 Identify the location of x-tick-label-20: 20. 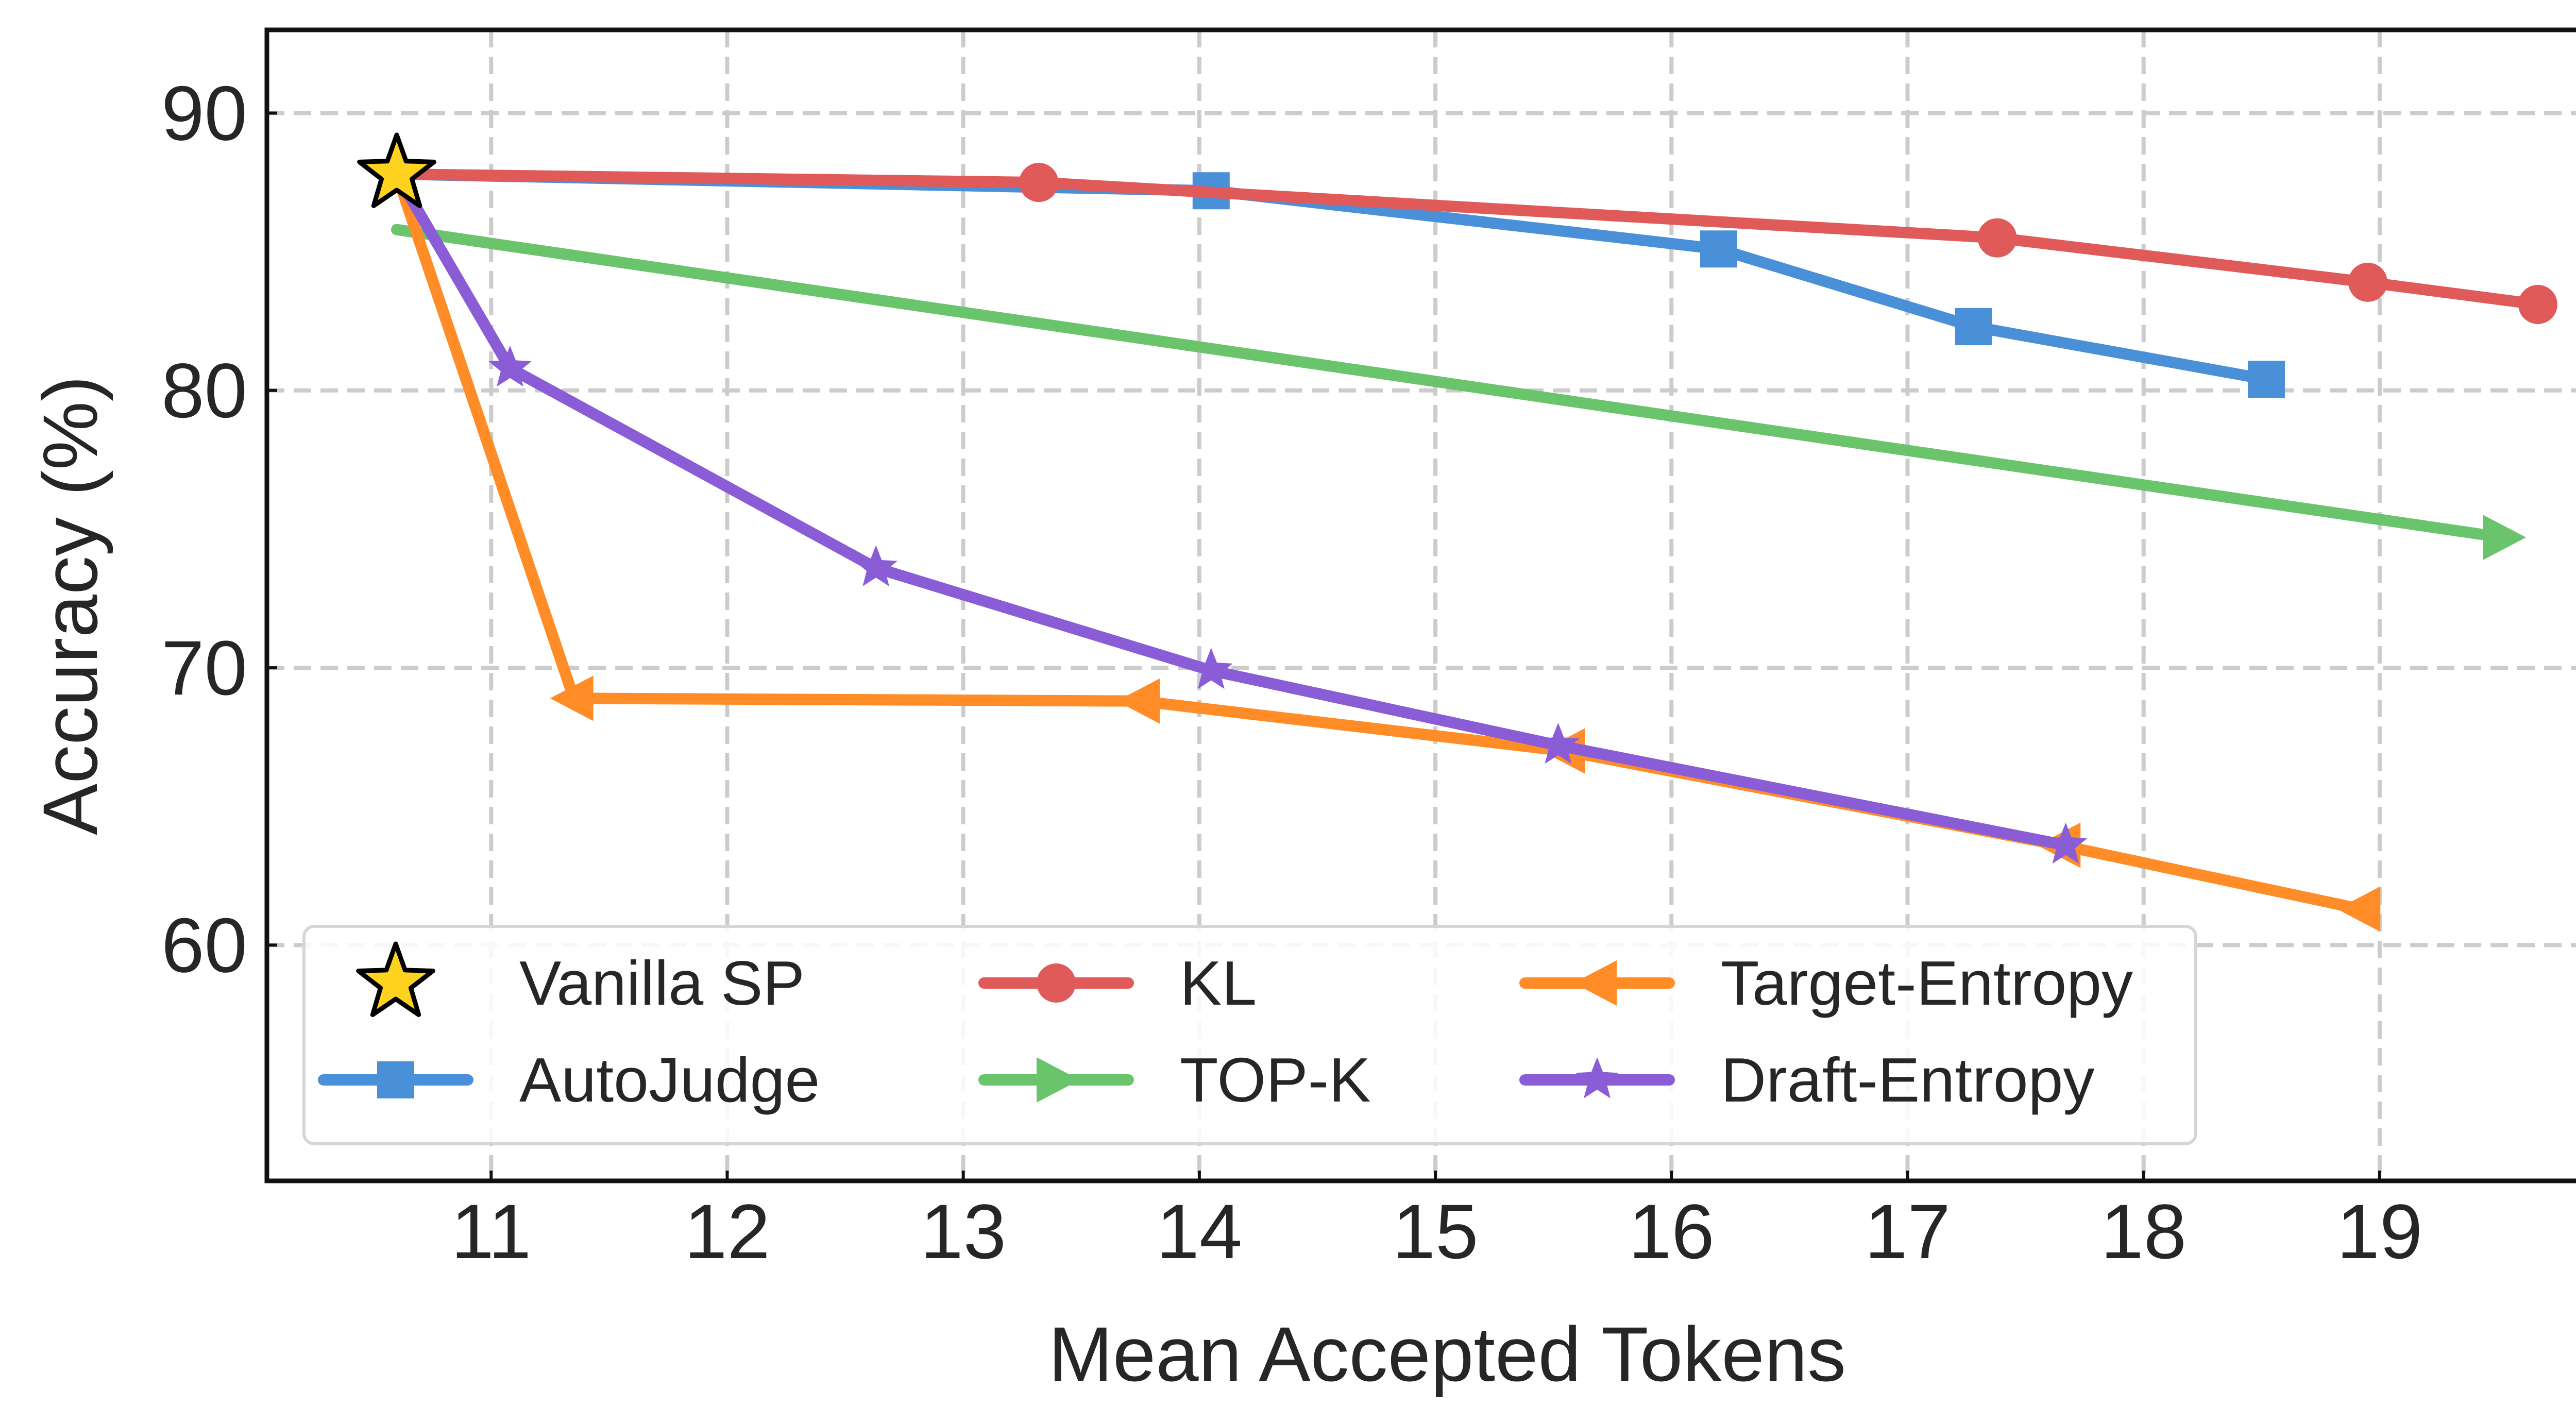
(2574, 1231).